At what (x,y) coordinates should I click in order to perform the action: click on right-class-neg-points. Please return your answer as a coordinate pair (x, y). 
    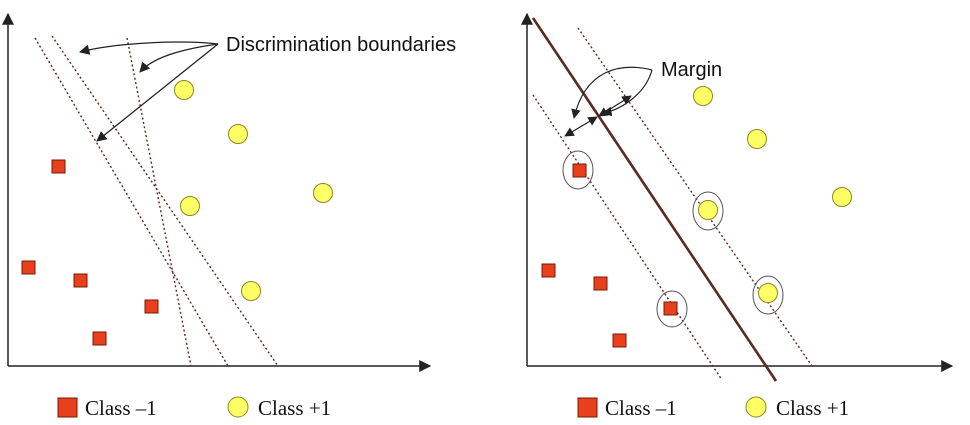
    Looking at the image, I should click on (609, 255).